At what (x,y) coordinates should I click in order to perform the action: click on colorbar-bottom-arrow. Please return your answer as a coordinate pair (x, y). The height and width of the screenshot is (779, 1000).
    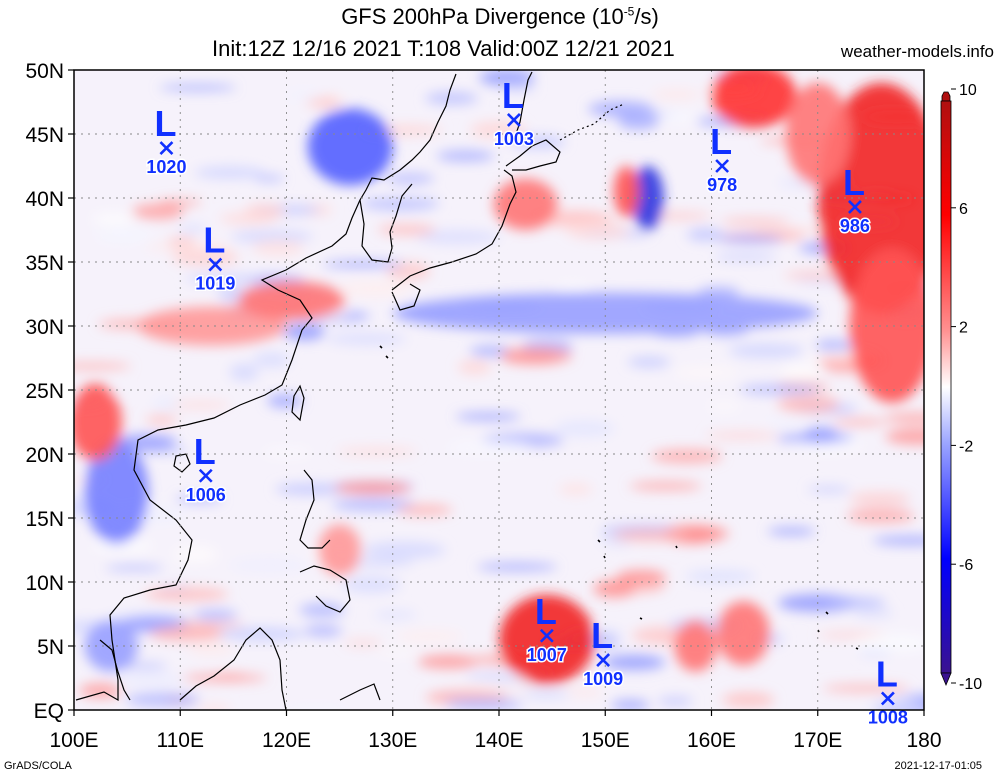
    Looking at the image, I should click on (946, 679).